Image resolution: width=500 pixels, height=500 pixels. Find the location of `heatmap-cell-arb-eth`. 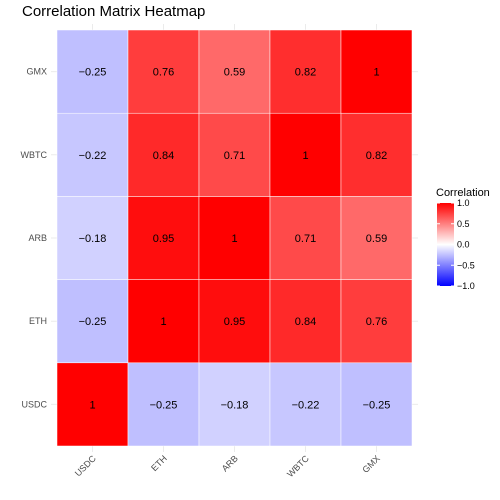

heatmap-cell-arb-eth is located at coordinates (163, 238).